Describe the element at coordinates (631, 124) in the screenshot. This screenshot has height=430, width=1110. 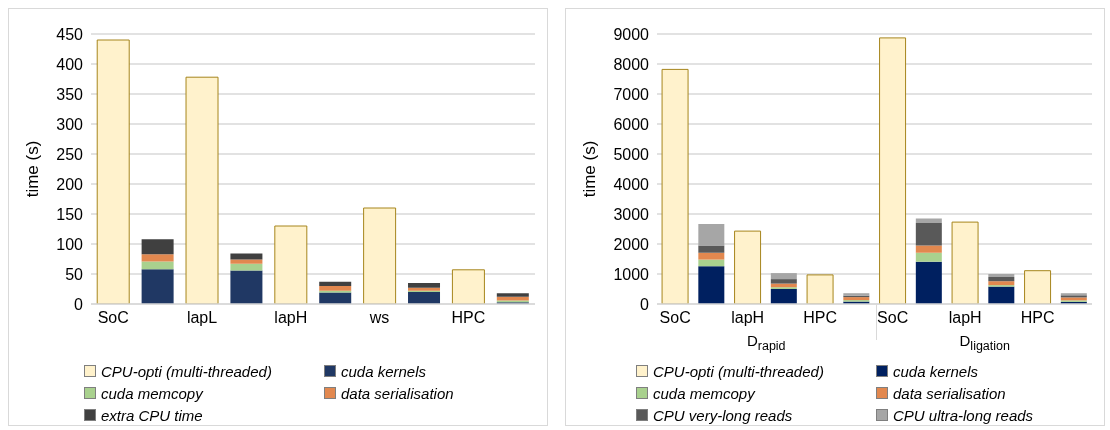
I see `y-tick-label: 6000` at that location.